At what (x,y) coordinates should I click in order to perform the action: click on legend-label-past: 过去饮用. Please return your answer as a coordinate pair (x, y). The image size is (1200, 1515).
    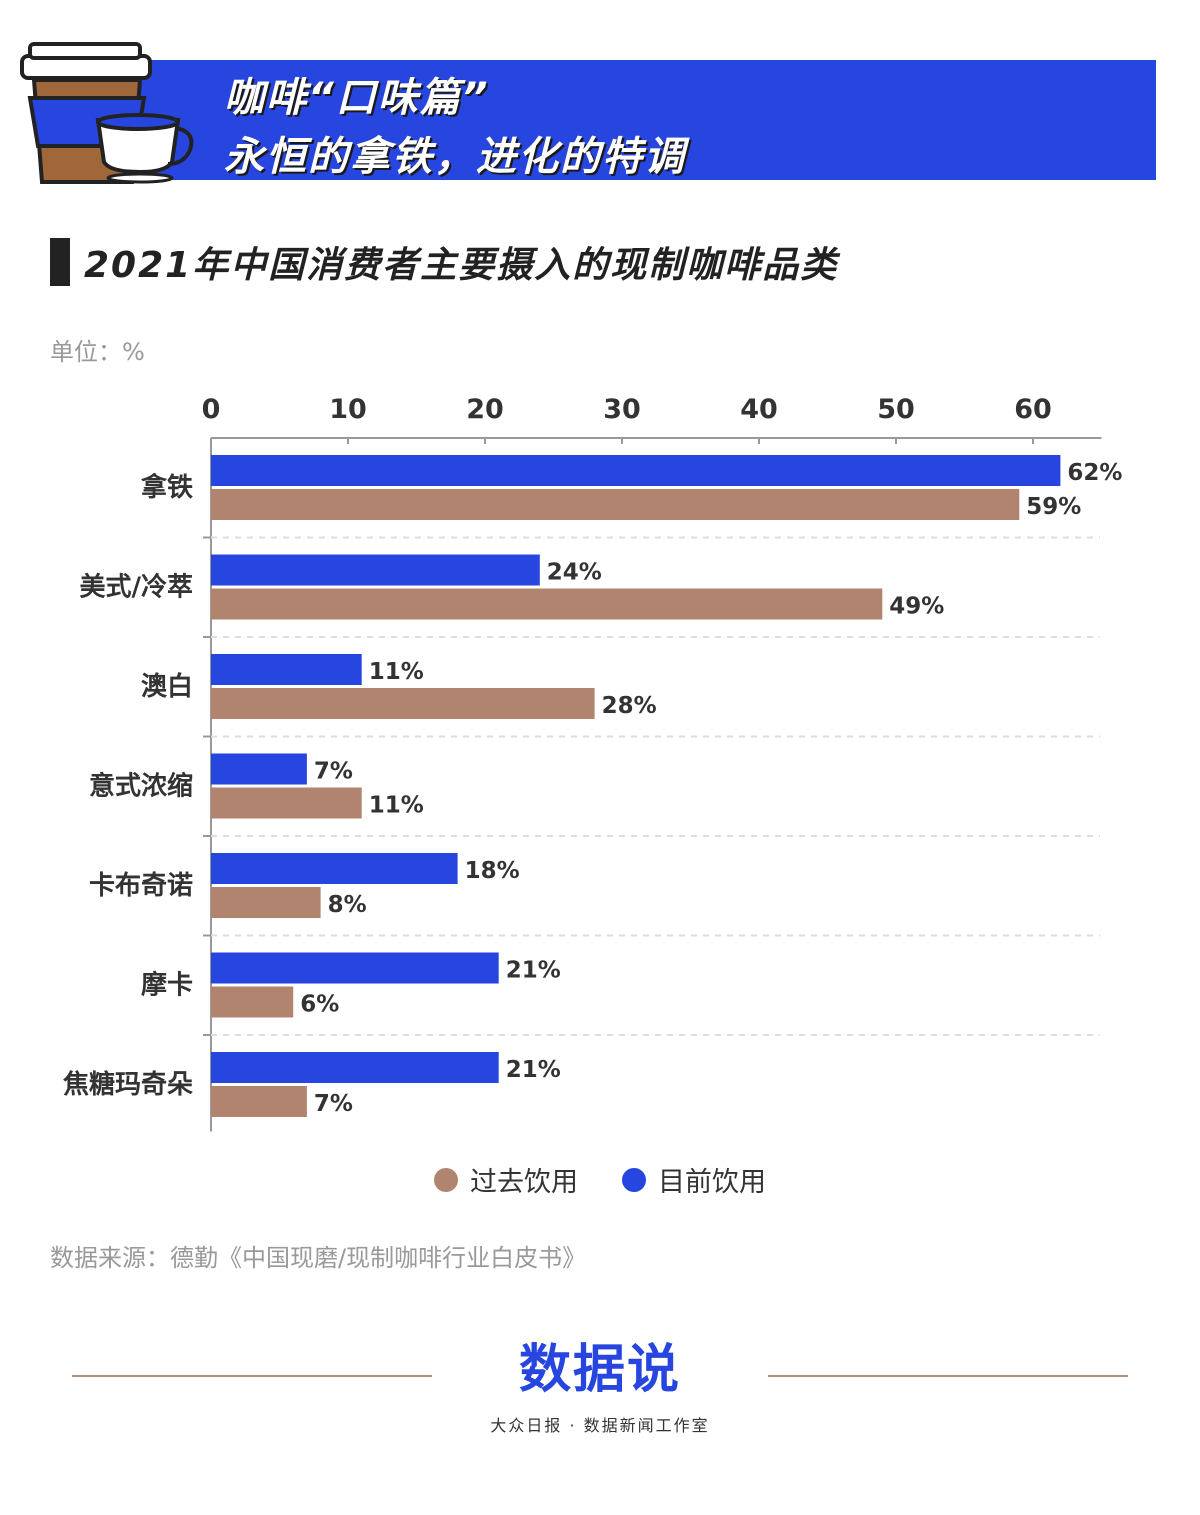
    Looking at the image, I should click on (524, 1182).